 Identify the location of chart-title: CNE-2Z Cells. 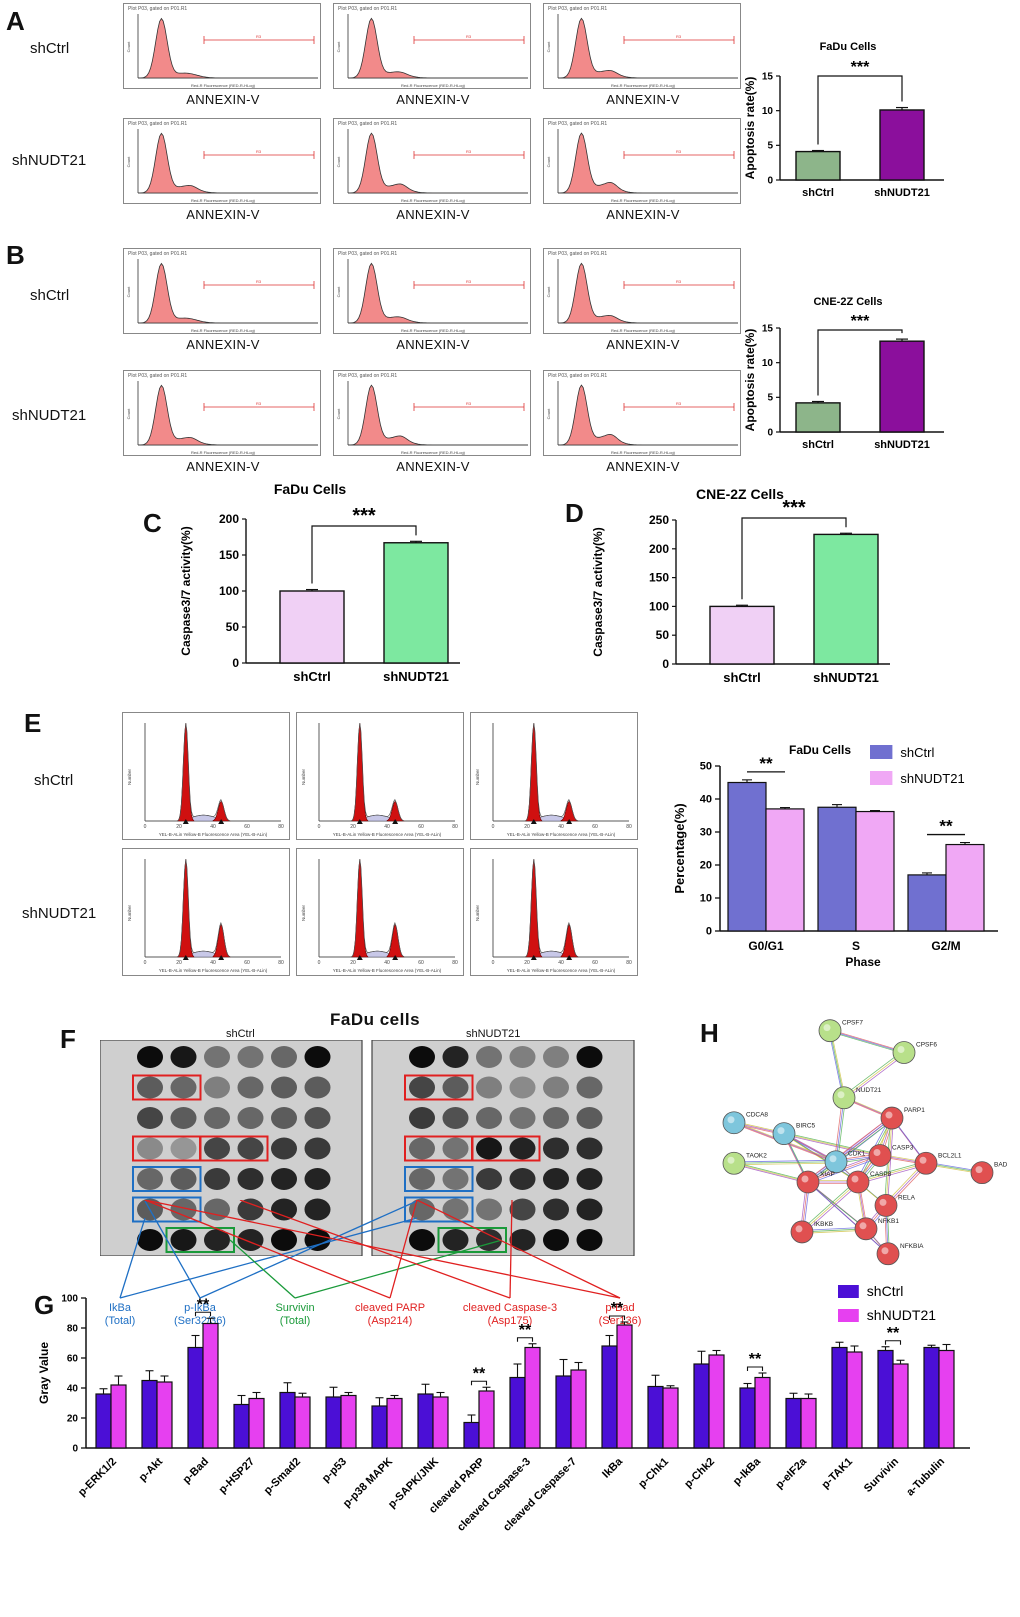
(847, 302).